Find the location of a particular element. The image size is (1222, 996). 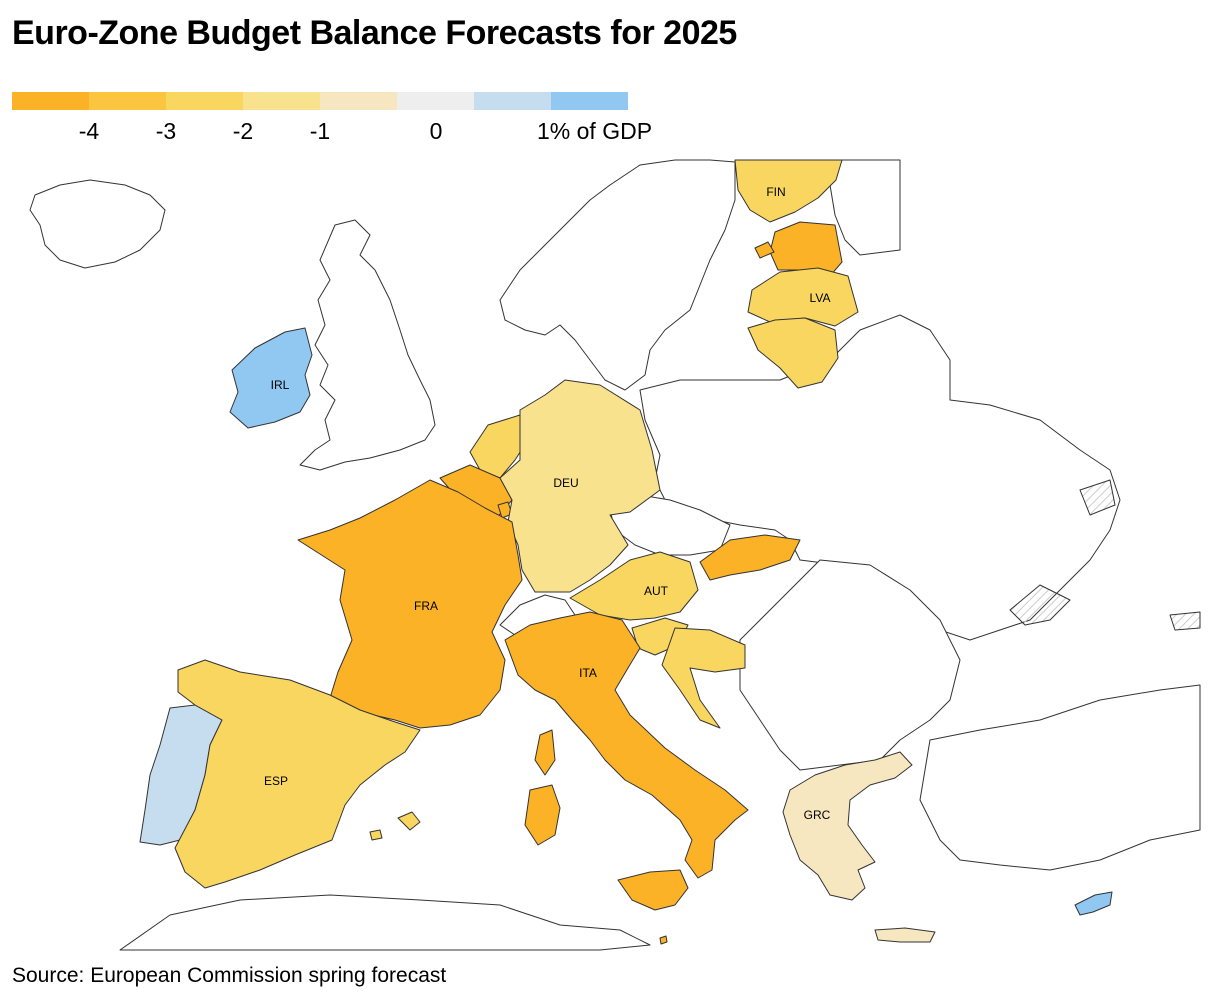

turkey-shape is located at coordinates (1060, 777).